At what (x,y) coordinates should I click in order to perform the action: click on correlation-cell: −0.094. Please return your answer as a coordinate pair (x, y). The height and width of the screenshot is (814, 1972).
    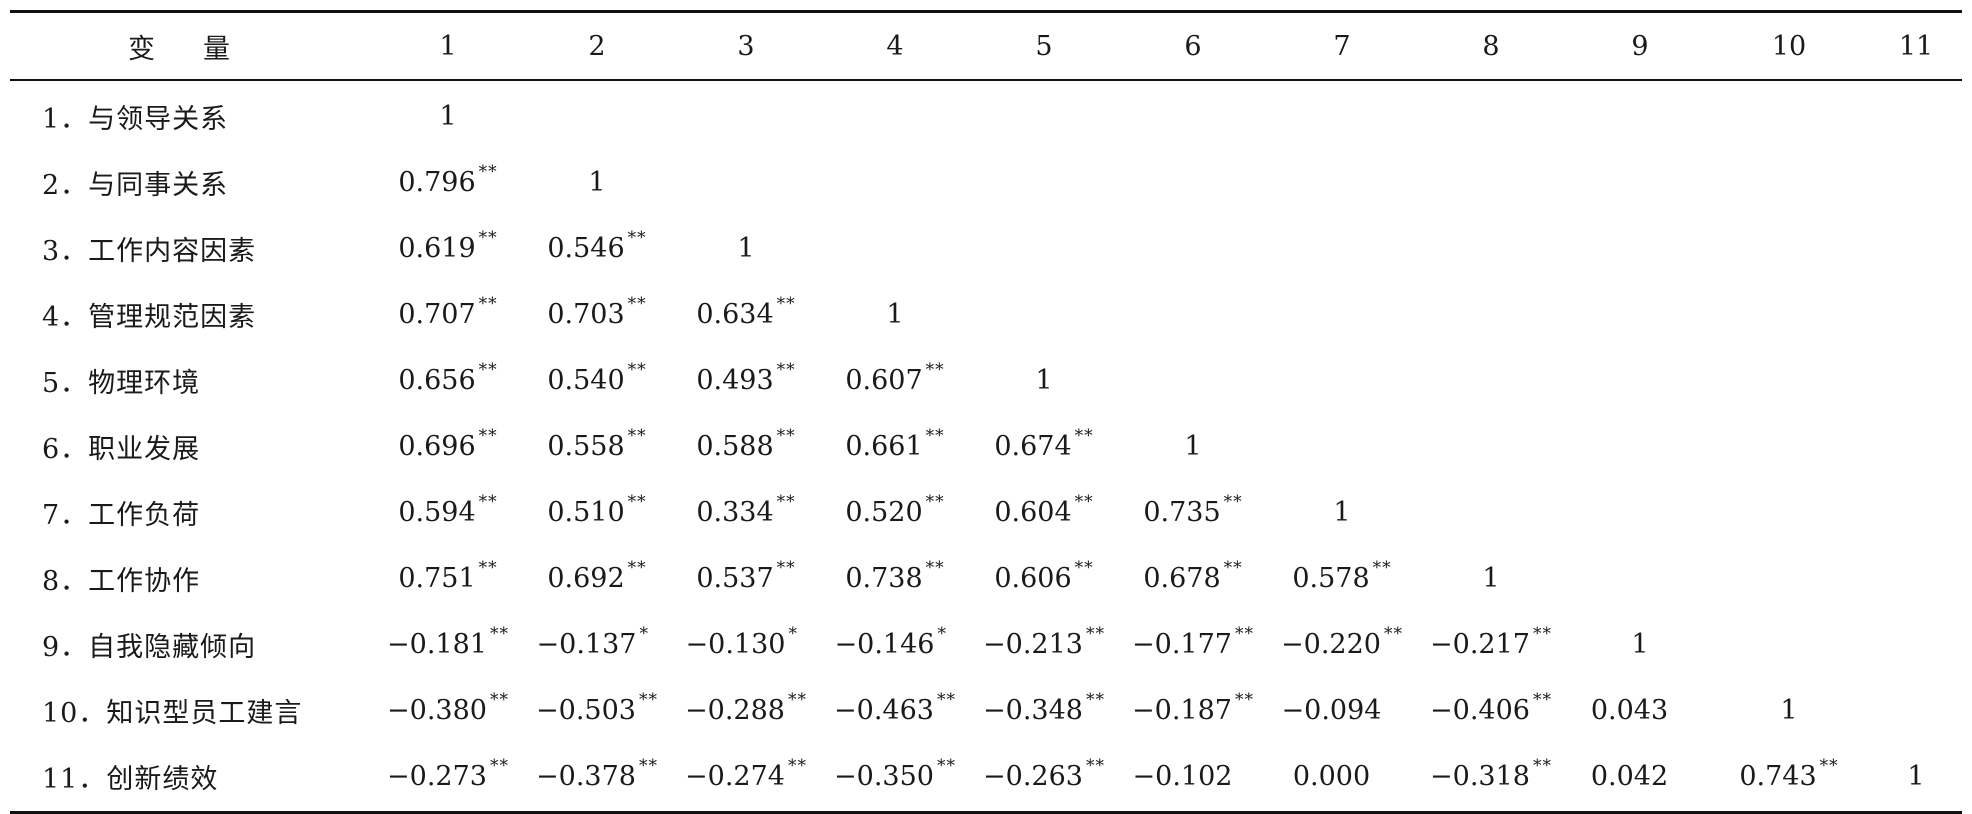
    Looking at the image, I should click on (1342, 710).